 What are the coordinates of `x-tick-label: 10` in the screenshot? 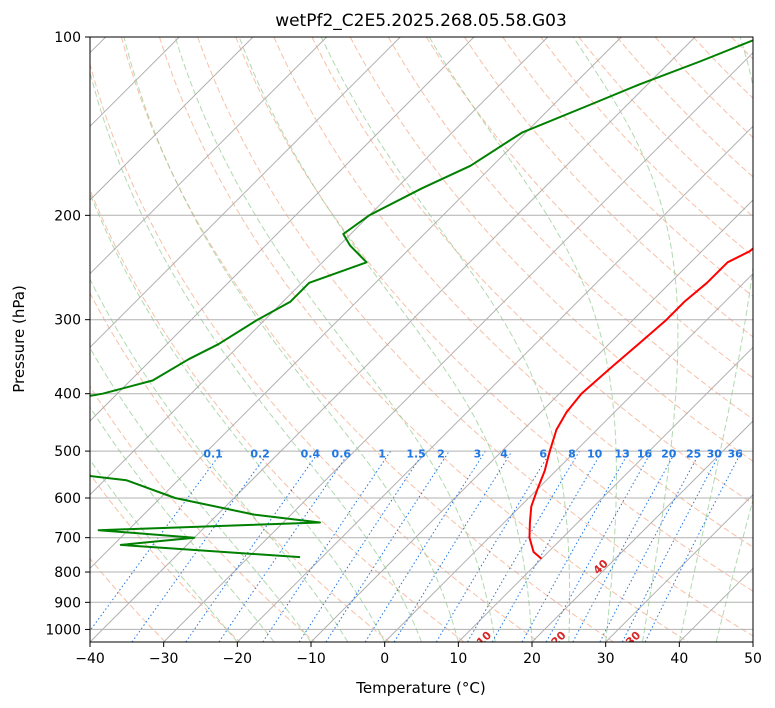 It's located at (458, 659).